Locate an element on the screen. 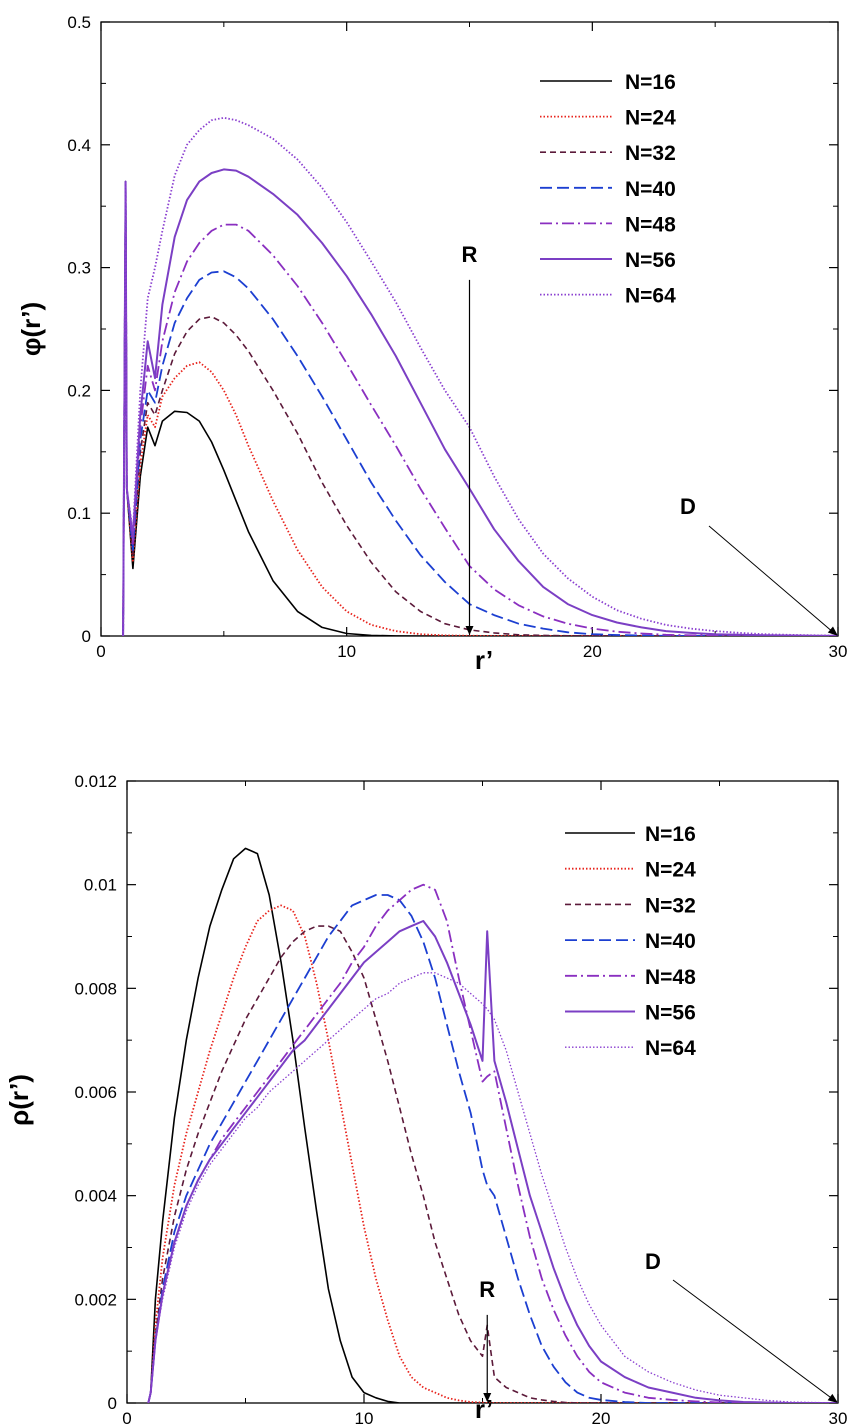  y-tick-label: 0.01 is located at coordinates (100, 885).